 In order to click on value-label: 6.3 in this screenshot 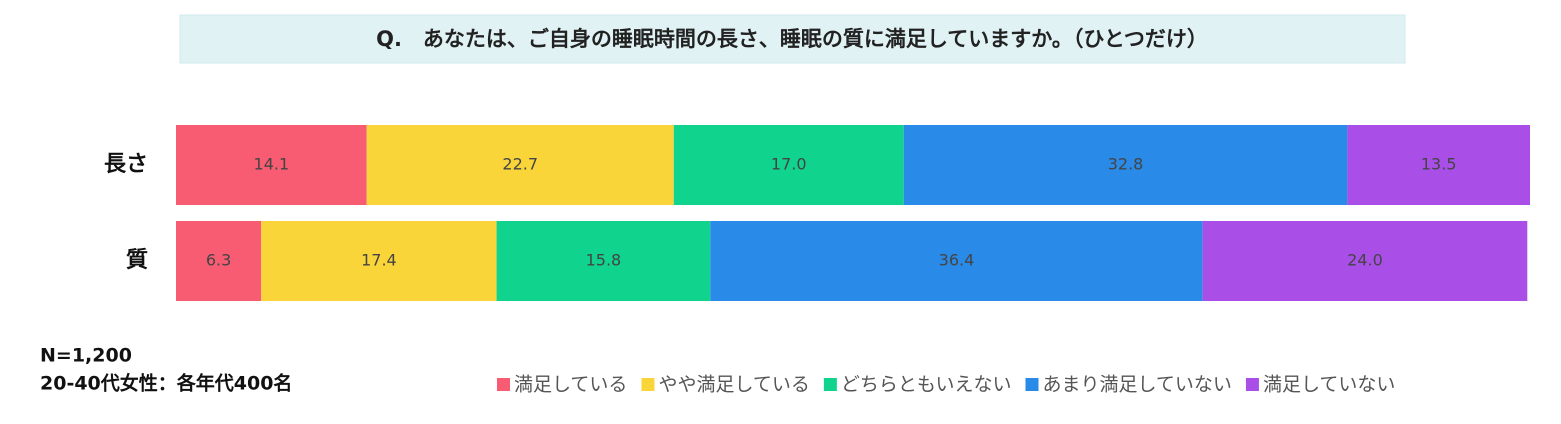, I will do `click(218, 260)`.